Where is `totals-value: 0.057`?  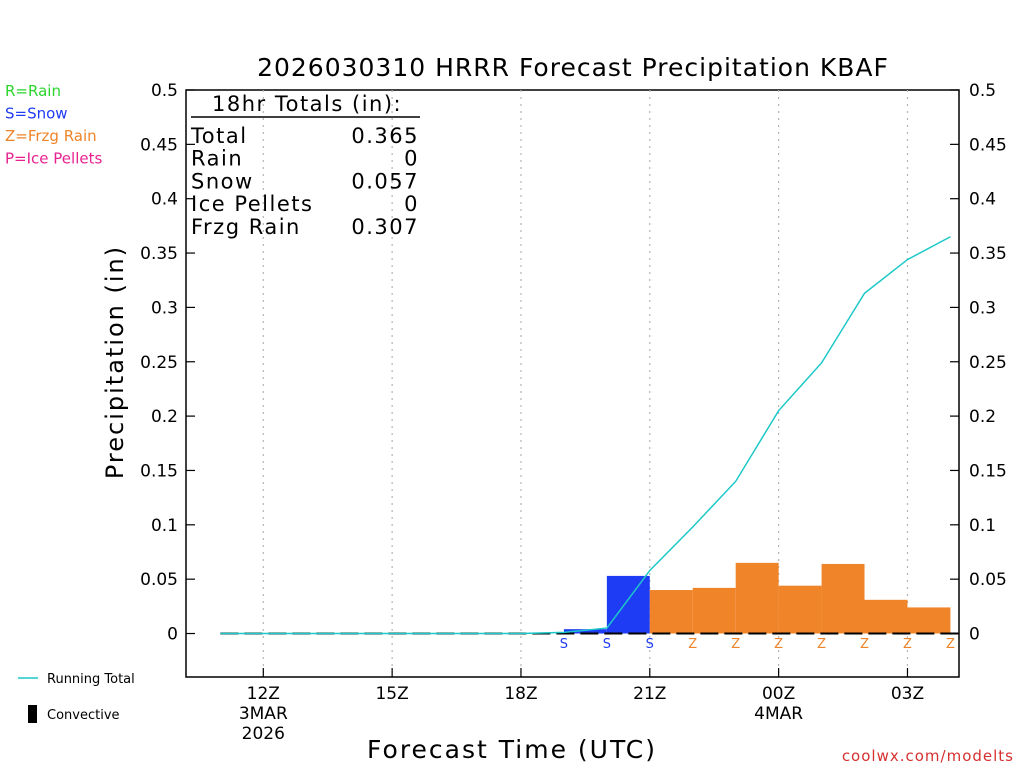
totals-value: 0.057 is located at coordinates (385, 181).